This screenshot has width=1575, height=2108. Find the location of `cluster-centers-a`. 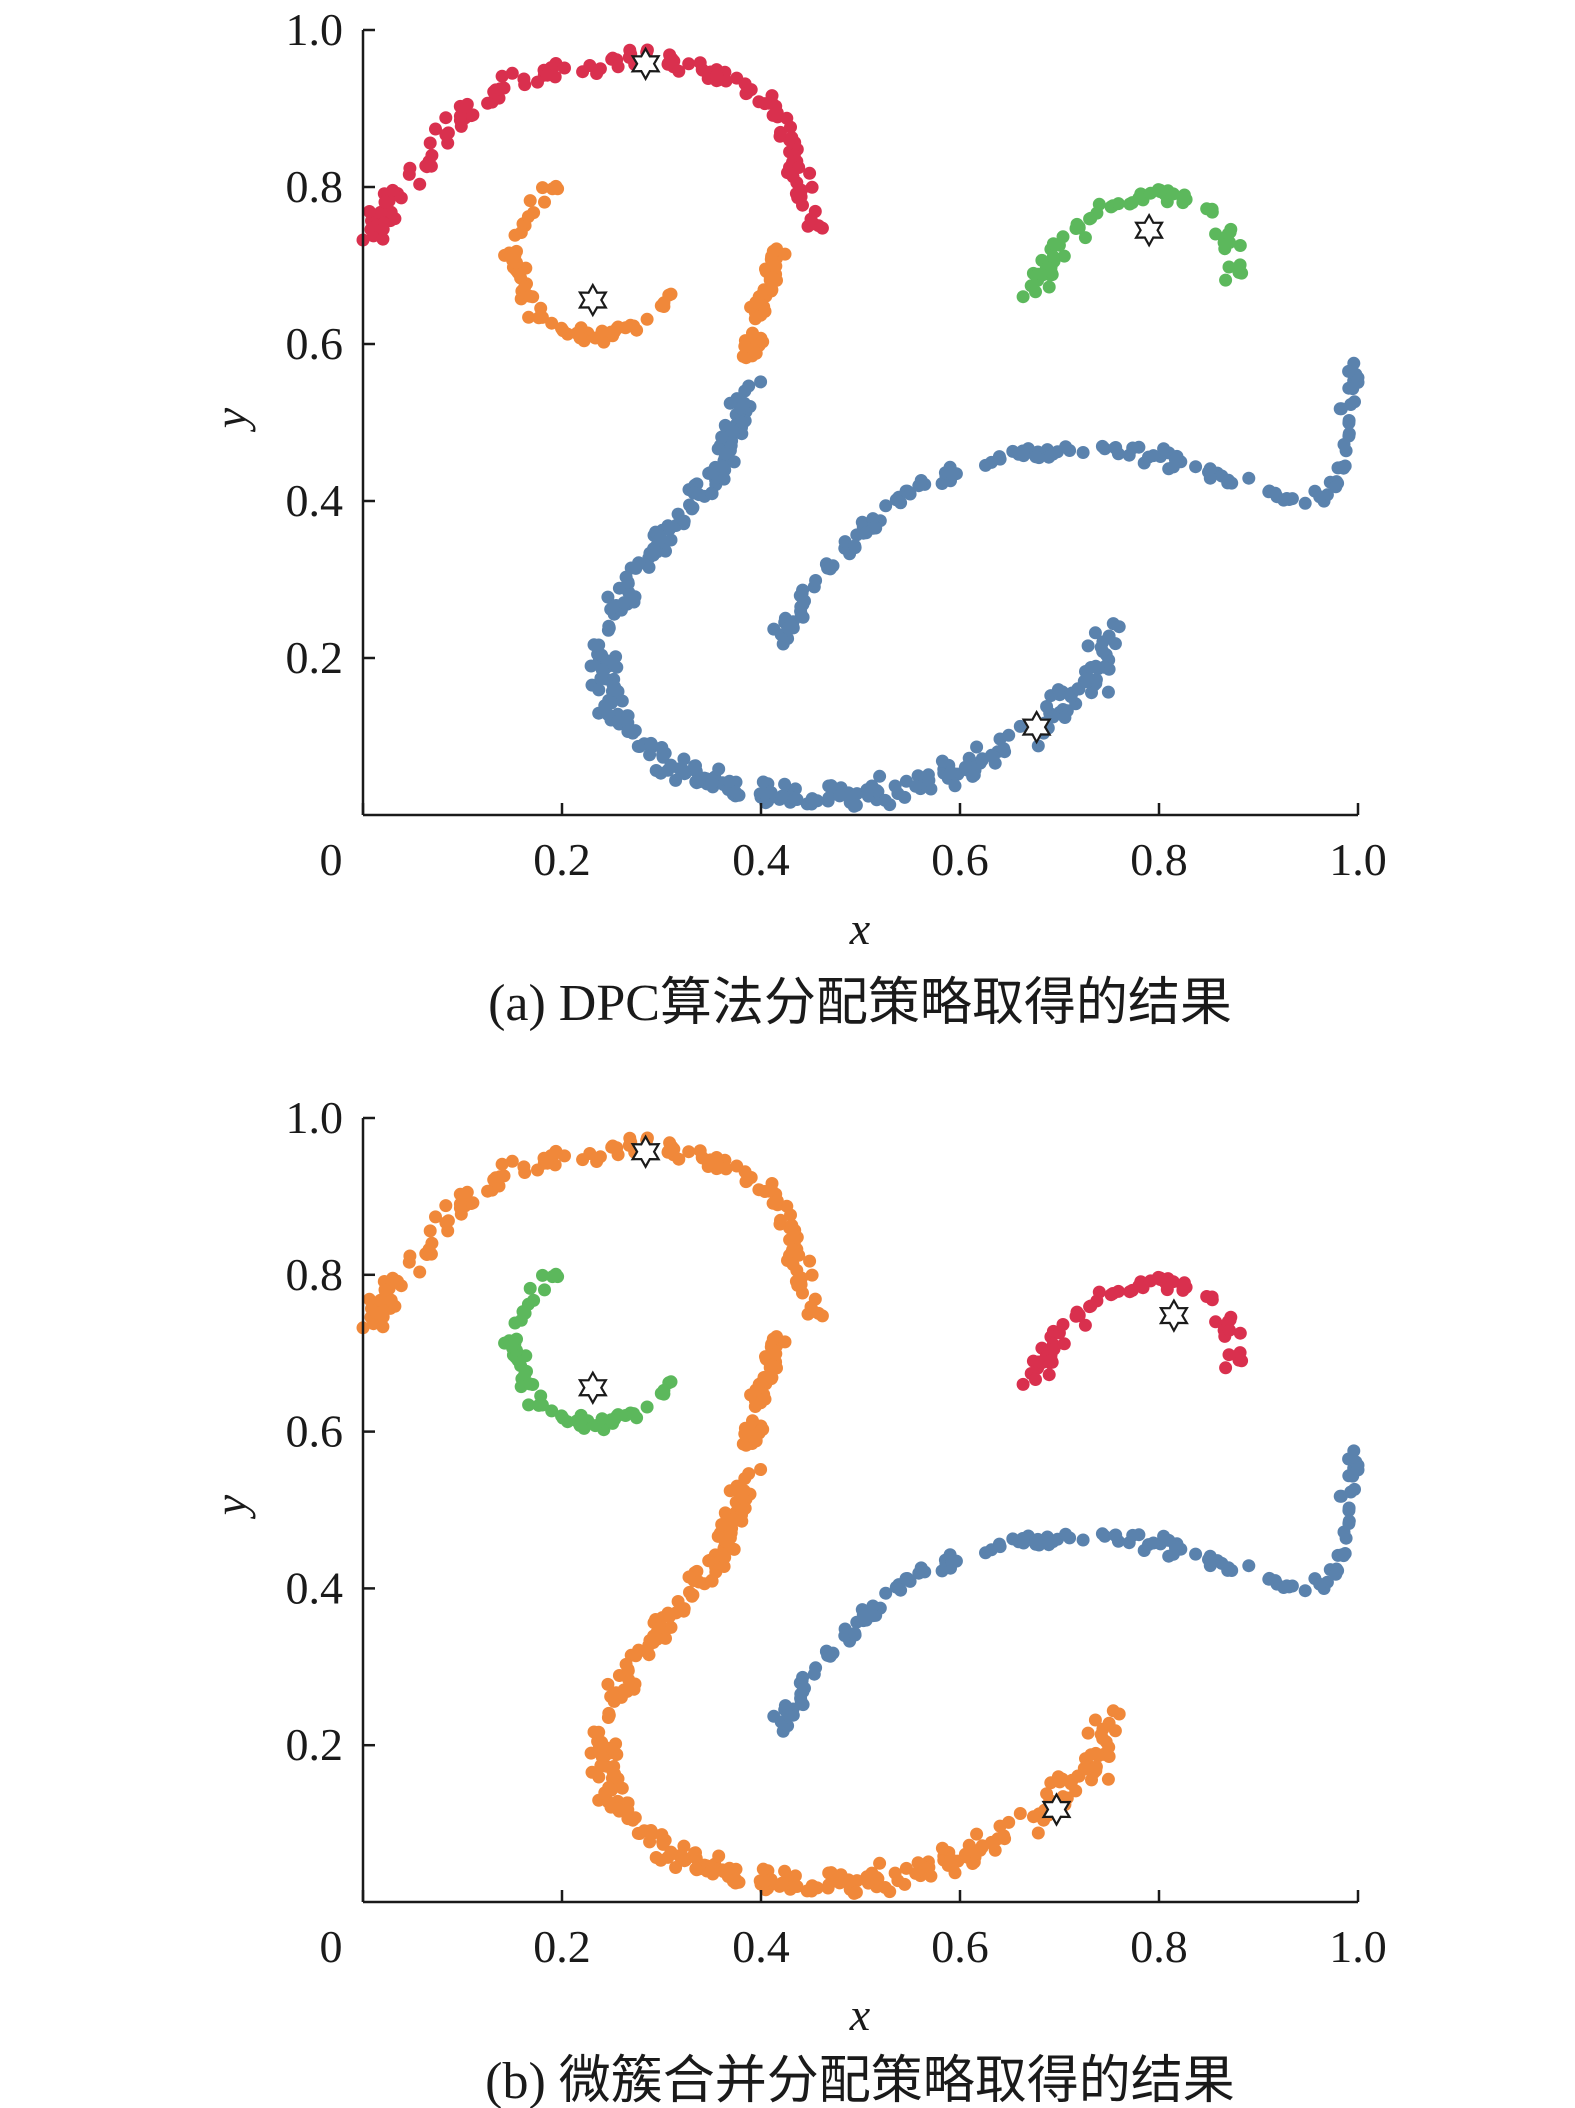

cluster-centers-a is located at coordinates (870, 395).